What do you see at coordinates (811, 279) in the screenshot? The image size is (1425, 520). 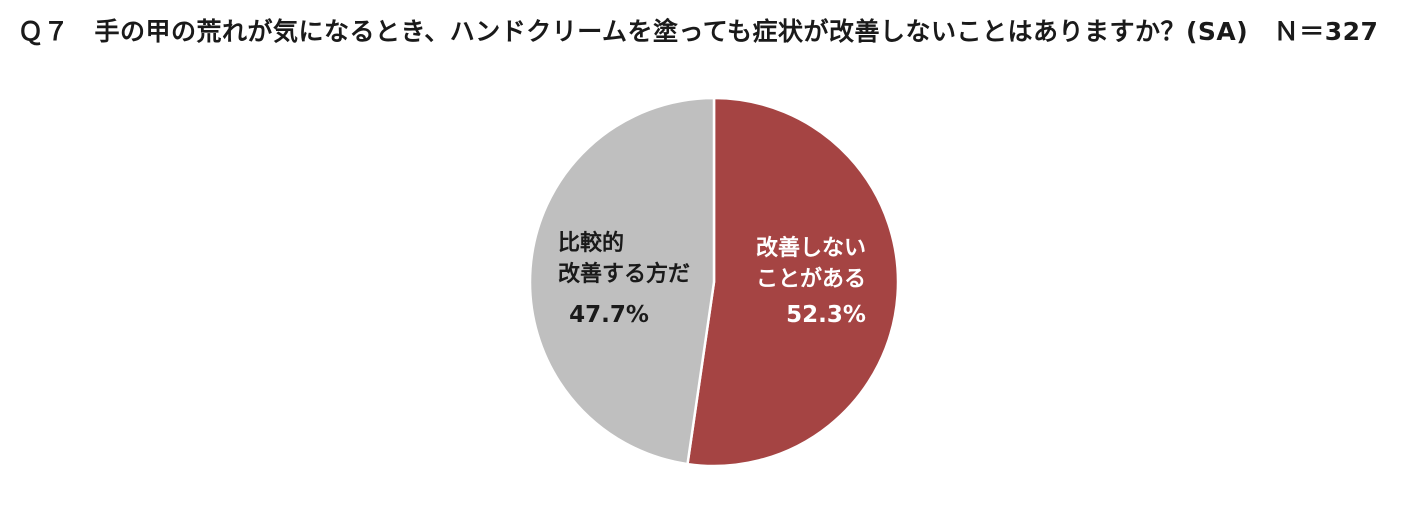 I see `slice-1-label-line-2: ことがある` at bounding box center [811, 279].